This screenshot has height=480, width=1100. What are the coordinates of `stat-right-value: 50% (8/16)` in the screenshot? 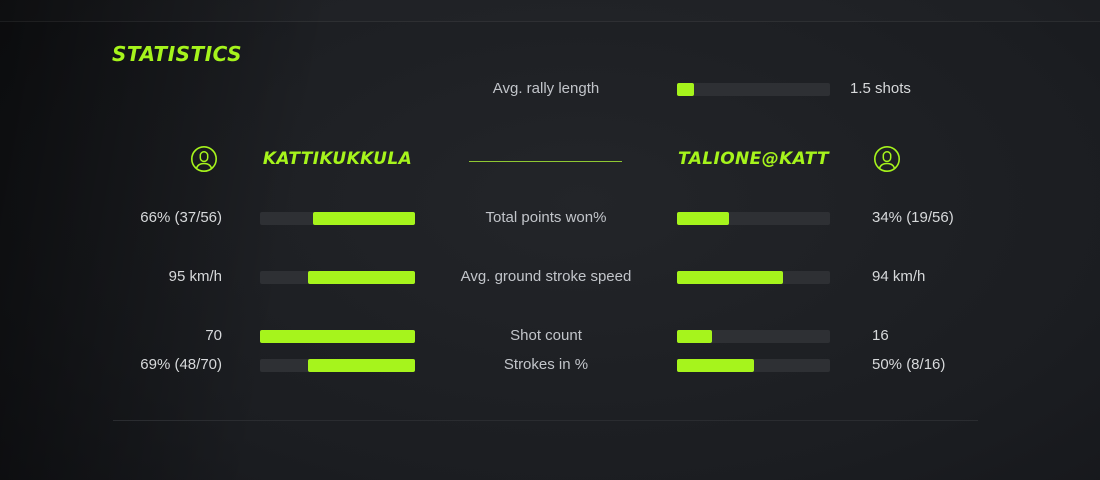 It's located at (909, 364).